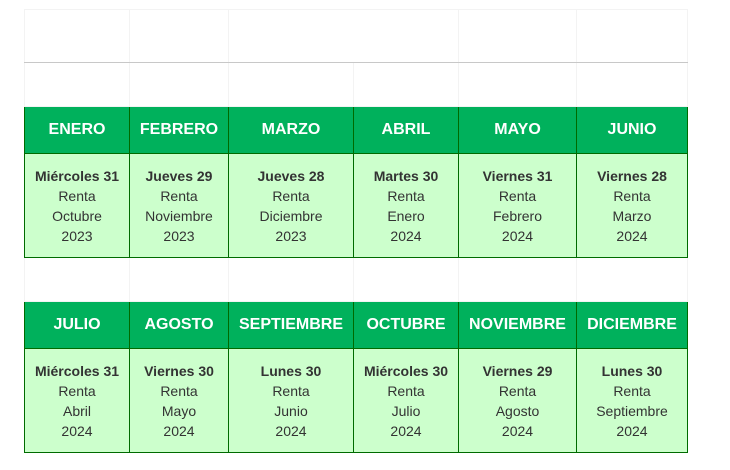 This screenshot has height=470, width=730. Describe the element at coordinates (517, 410) in the screenshot. I see `reference-month: Agosto` at that location.